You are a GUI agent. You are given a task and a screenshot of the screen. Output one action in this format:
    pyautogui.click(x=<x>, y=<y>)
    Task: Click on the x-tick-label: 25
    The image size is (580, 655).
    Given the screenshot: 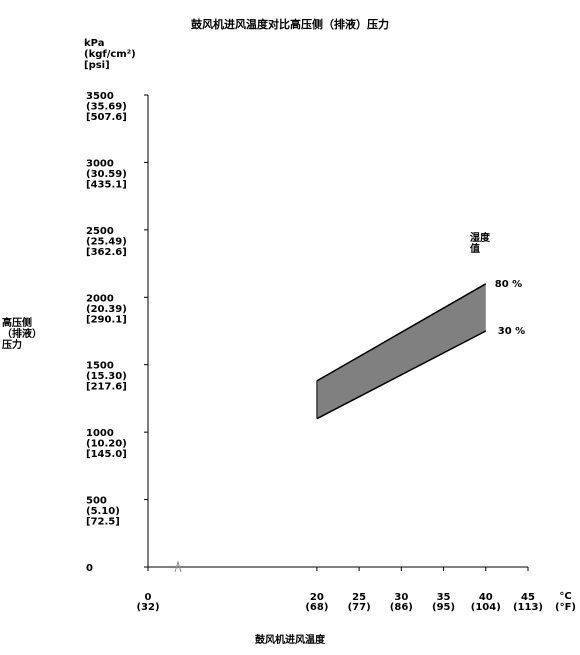 What is the action you would take?
    pyautogui.click(x=359, y=597)
    